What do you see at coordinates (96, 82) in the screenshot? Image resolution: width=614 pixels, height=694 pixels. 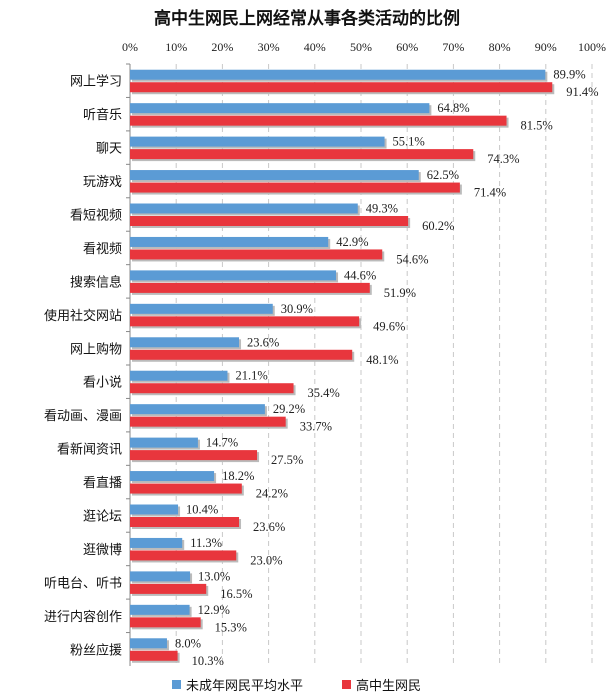 I see `category-label: 网上学习` at bounding box center [96, 82].